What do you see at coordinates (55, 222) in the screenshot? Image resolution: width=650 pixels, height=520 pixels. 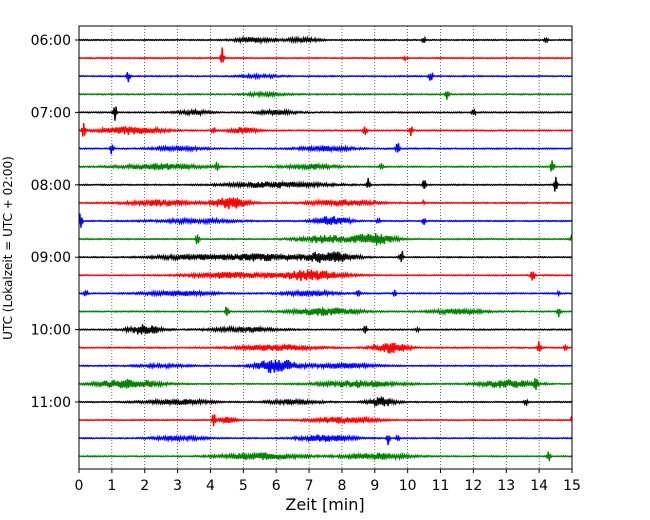 I see `y-axis-ticks: 06:00 07:00 08:00 09:00 10:00 11:00` at bounding box center [55, 222].